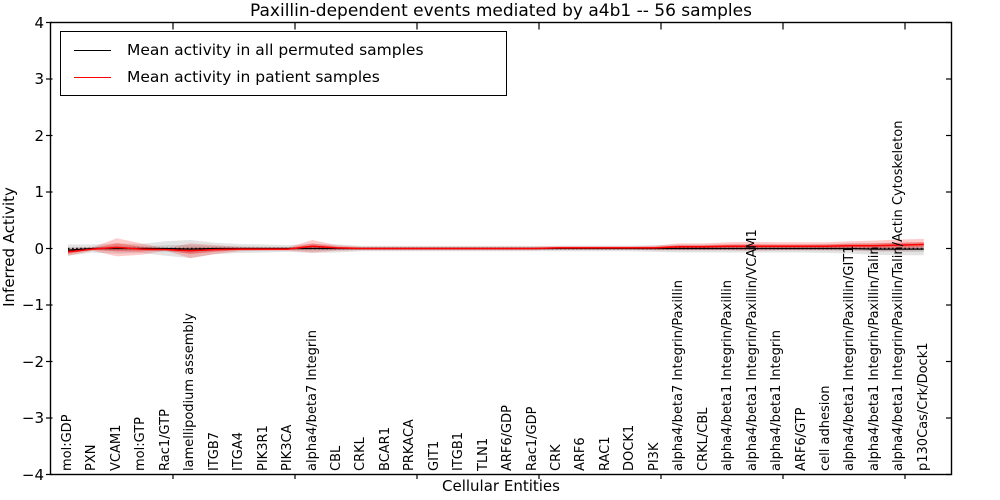 Image resolution: width=1000 pixels, height=500 pixels. I want to click on x-category-label: alpha4/beta7 Integrin/Paxillin, so click(679, 375).